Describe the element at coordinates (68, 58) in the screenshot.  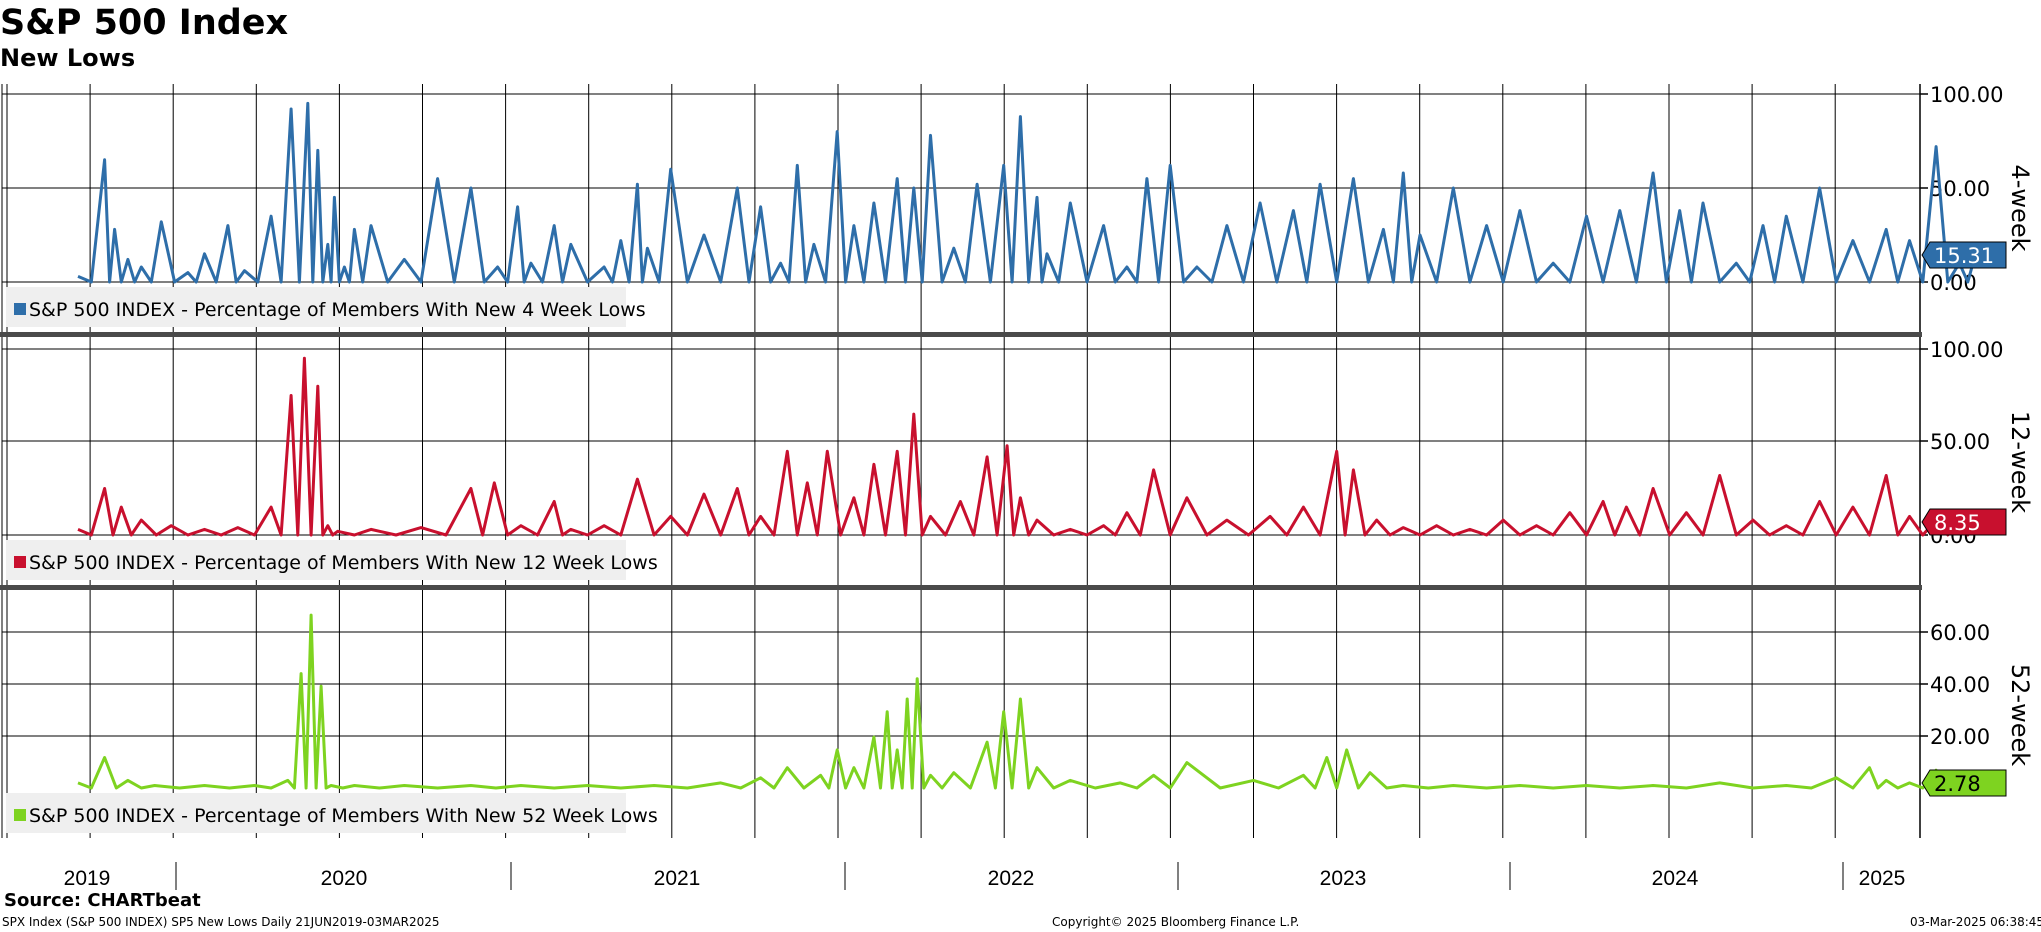
I see `chart-subtitle: New Lows` at that location.